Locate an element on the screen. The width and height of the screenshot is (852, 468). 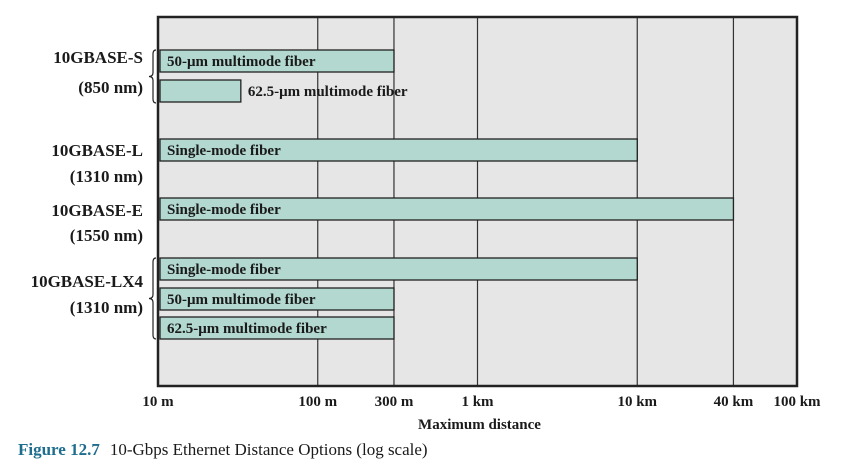
group-wavelength: (850 nm) is located at coordinates (110, 87).